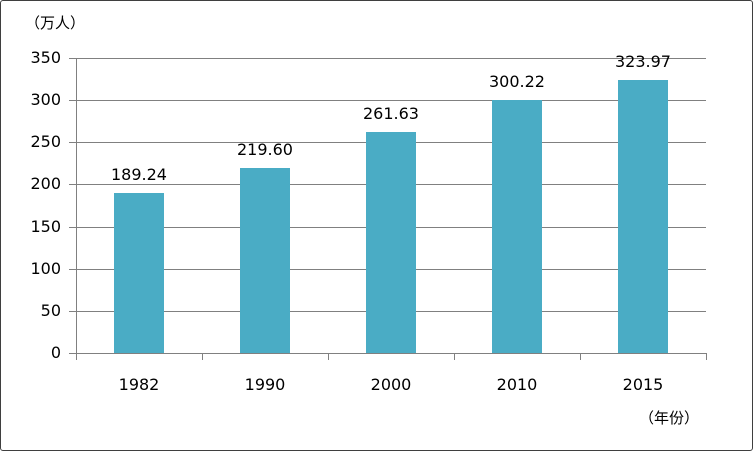 The image size is (753, 451). Describe the element at coordinates (76, 205) in the screenshot. I see `y-axis-line` at that location.